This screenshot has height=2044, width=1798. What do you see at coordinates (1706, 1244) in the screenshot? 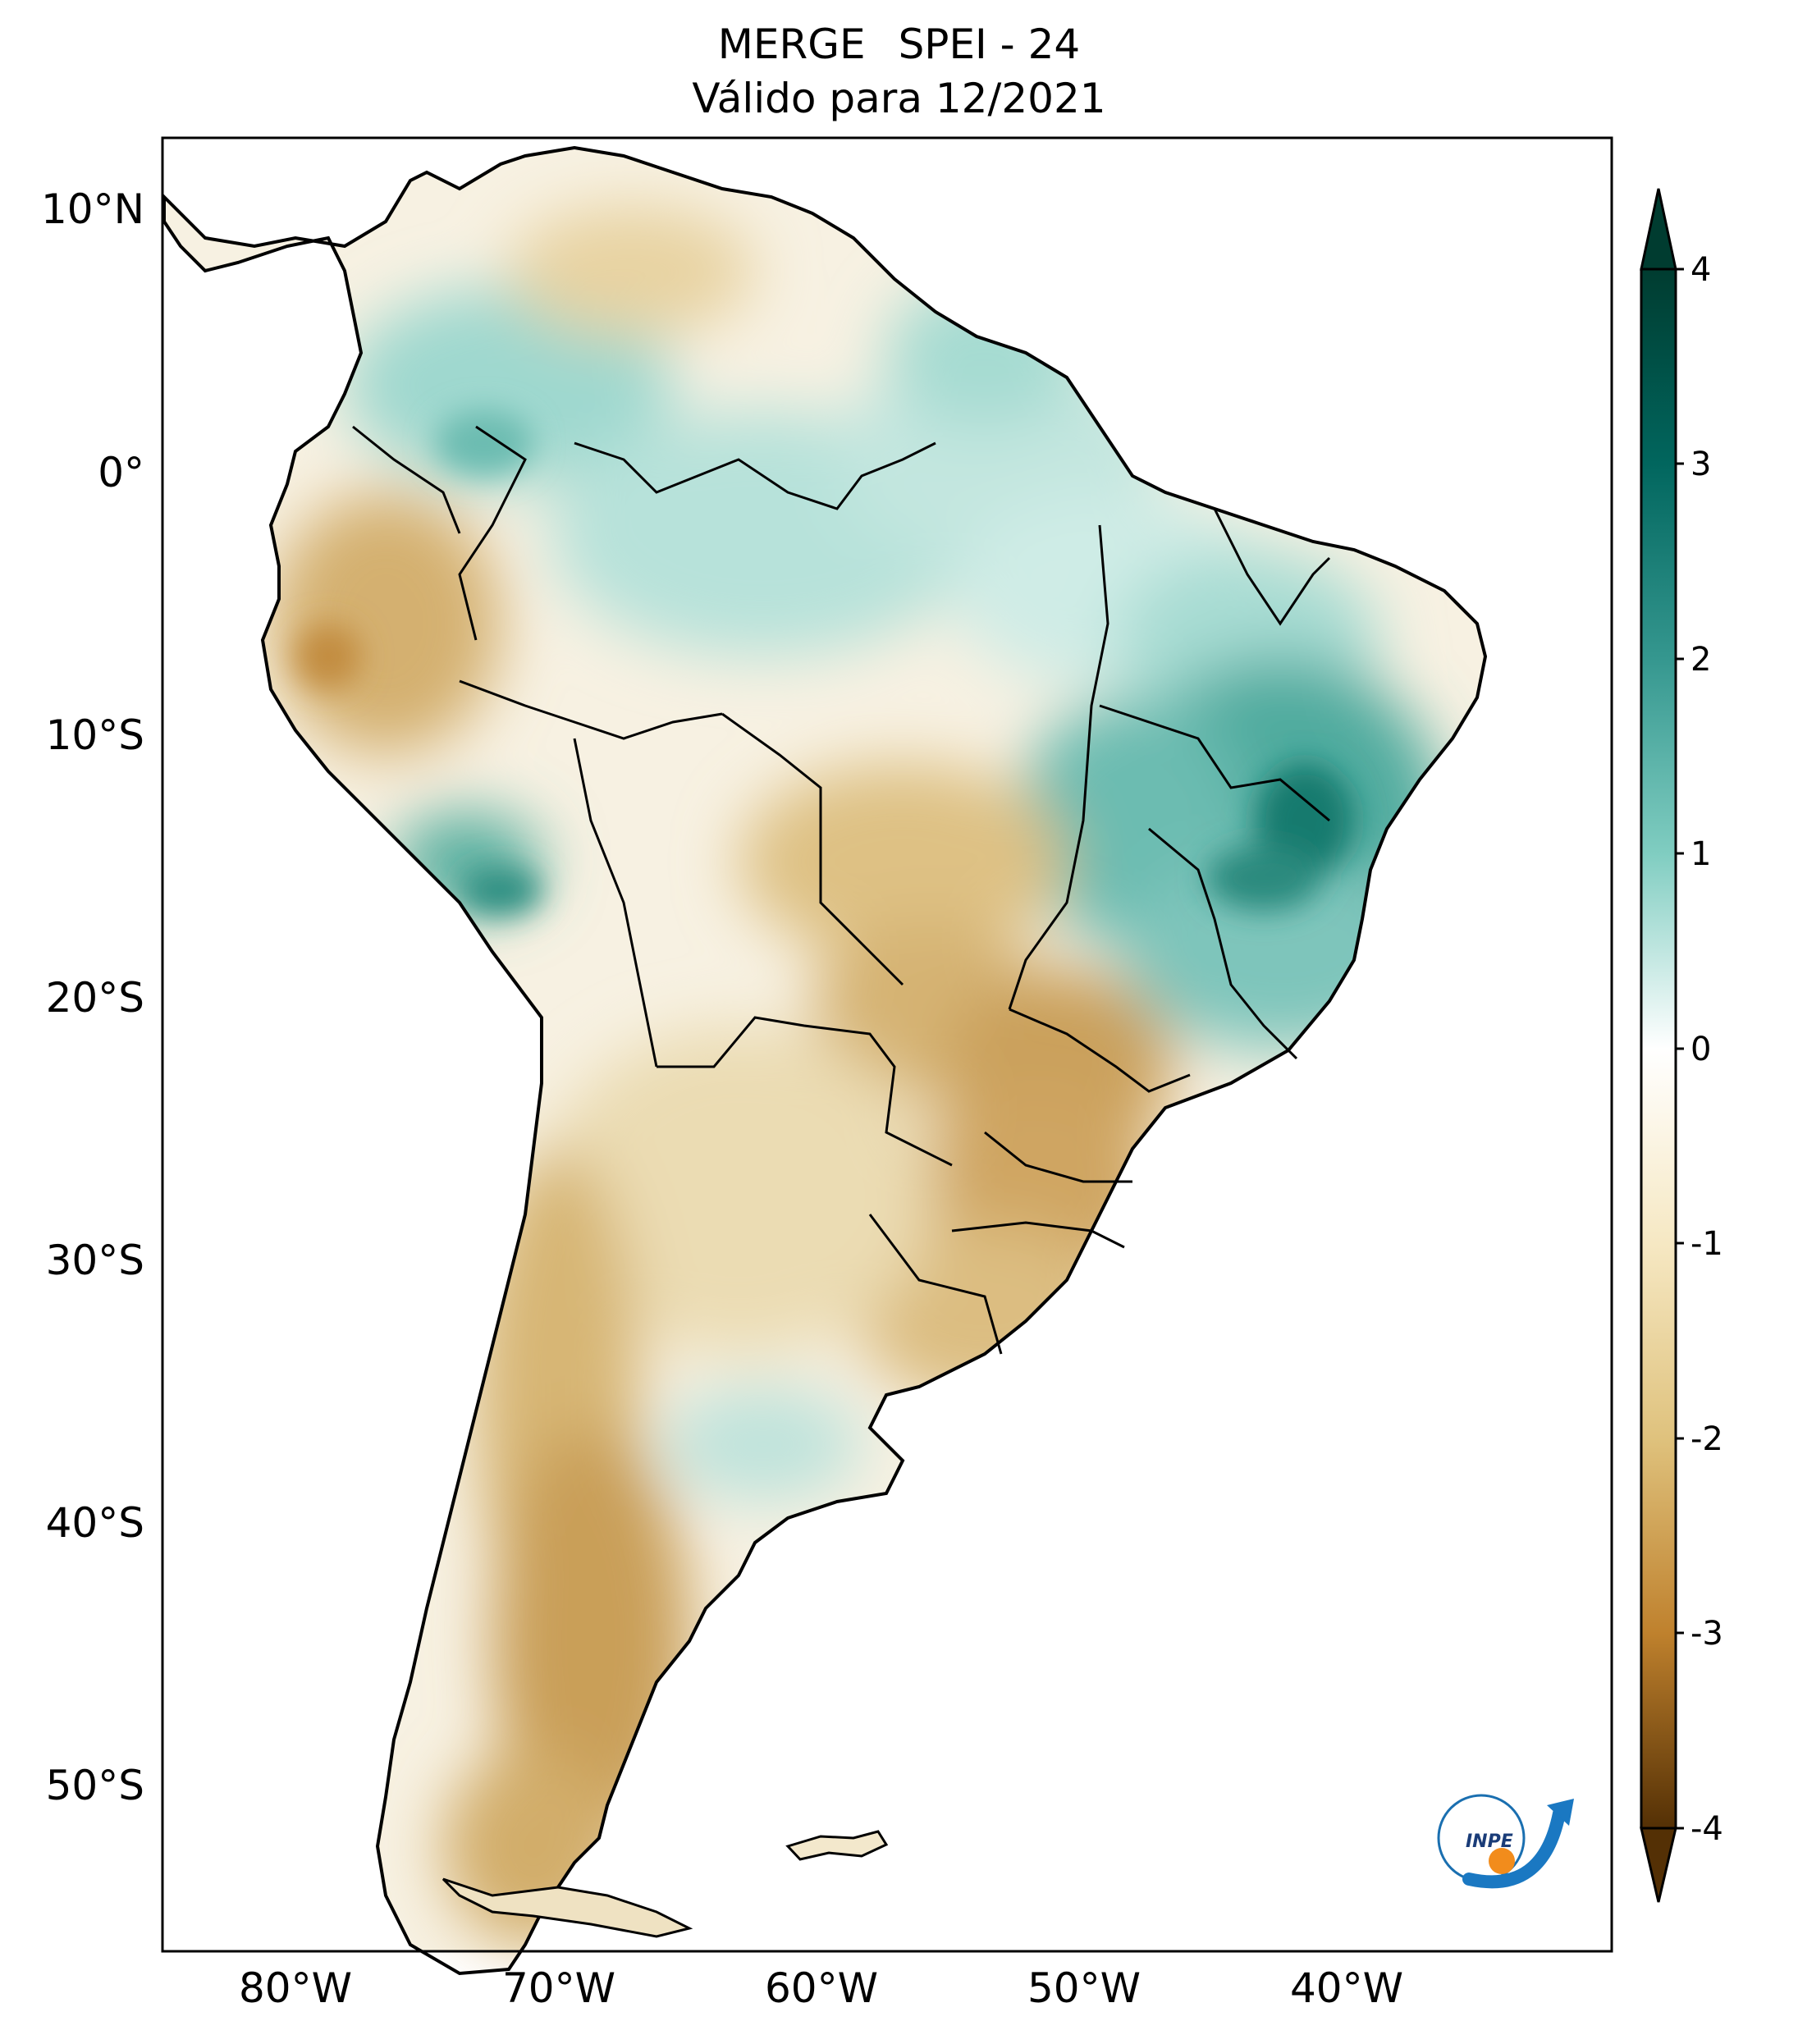
I see `colorbar-tick-label: -1` at bounding box center [1706, 1244].